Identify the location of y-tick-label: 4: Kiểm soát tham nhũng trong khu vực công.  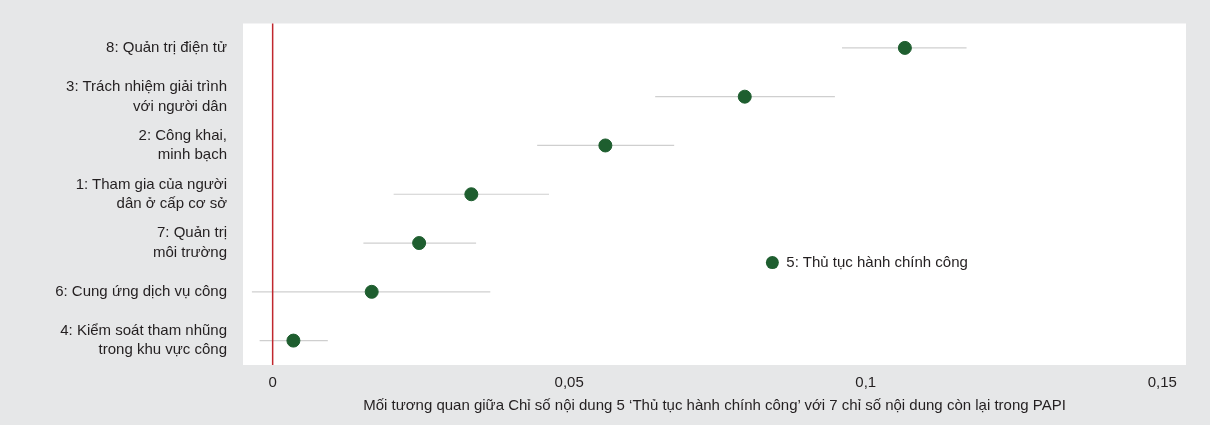
(143, 339).